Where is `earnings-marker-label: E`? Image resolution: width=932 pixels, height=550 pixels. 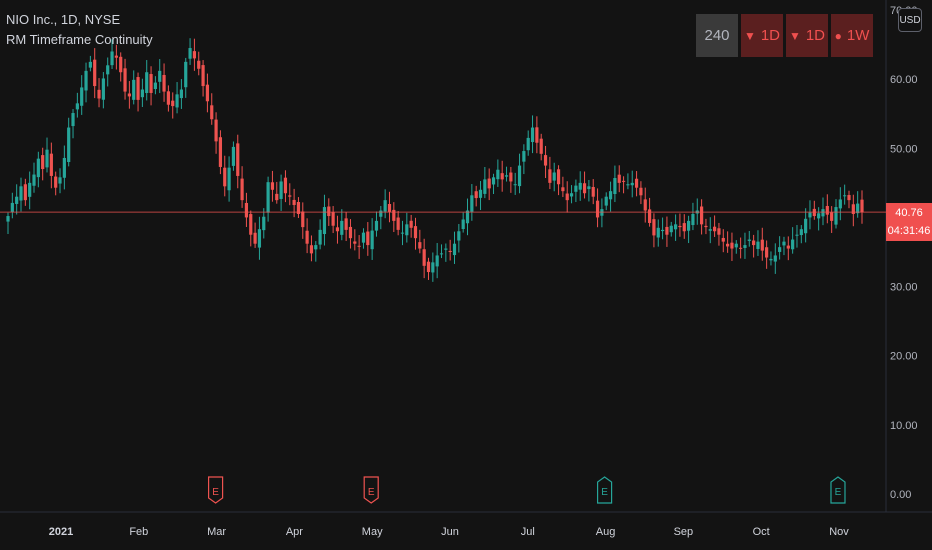
earnings-marker-label: E is located at coordinates (604, 492).